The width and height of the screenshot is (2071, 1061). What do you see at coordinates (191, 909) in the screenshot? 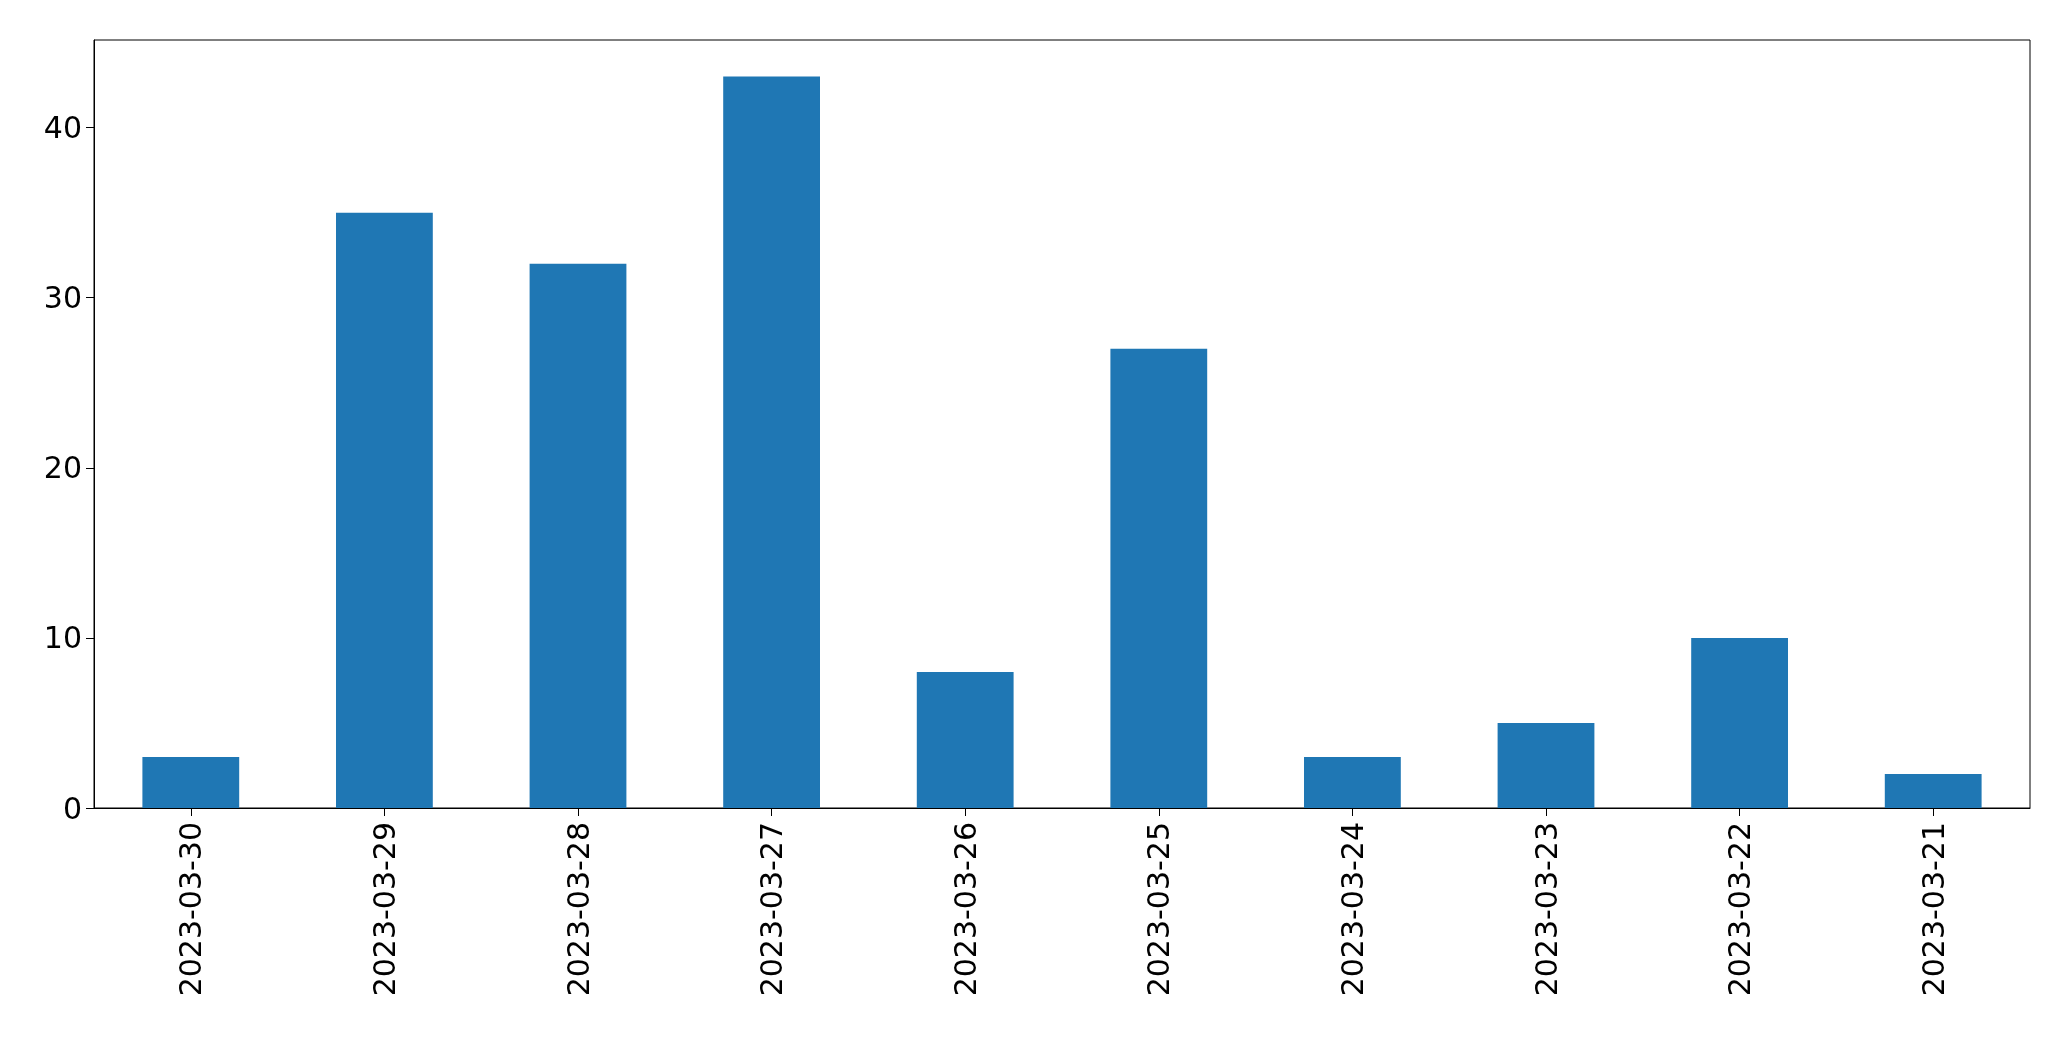
I see `x-tick-label: 2023-03-30` at bounding box center [191, 909].